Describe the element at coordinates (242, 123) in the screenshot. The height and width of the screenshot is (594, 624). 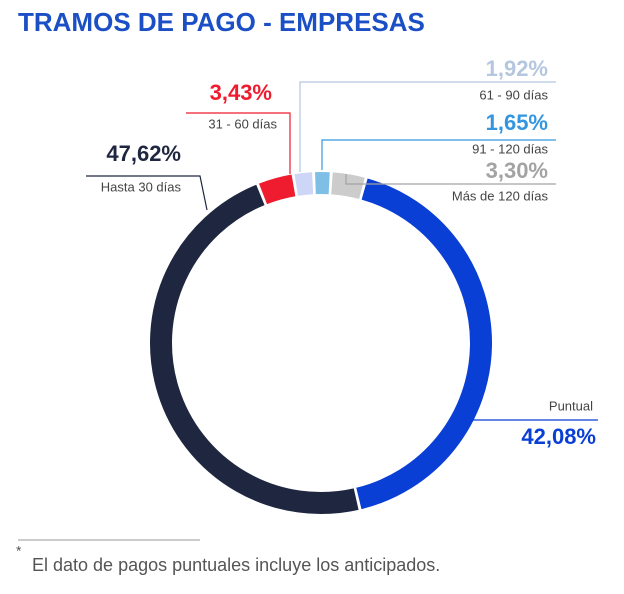
I see `category-label: 31 - 60 días` at that location.